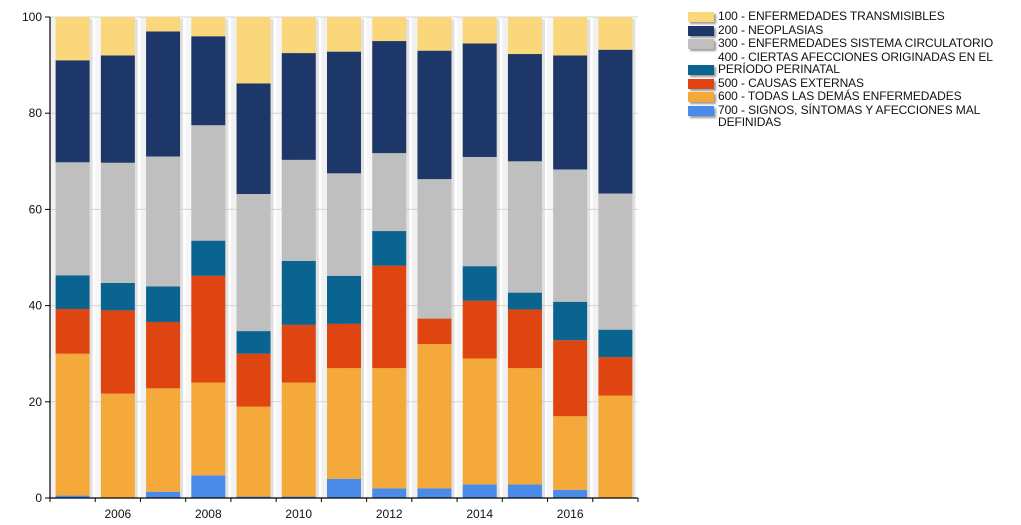 The height and width of the screenshot is (525, 1021). What do you see at coordinates (38, 498) in the screenshot?
I see `y-tick-label: 0` at bounding box center [38, 498].